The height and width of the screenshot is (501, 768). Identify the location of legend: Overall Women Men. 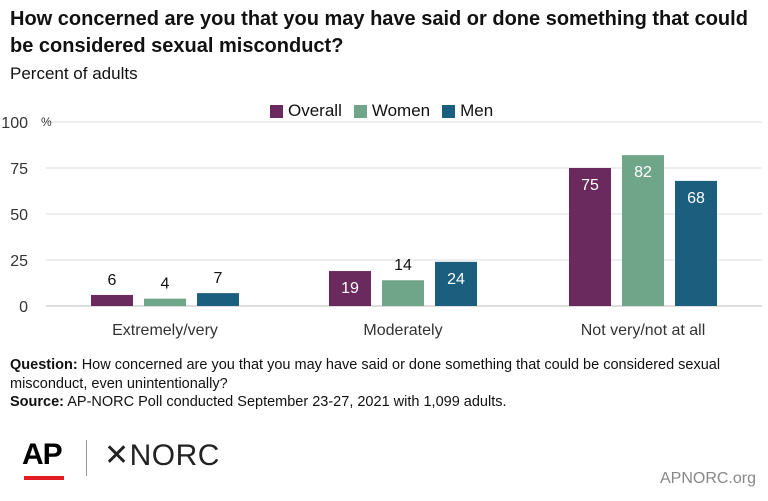
(381, 111).